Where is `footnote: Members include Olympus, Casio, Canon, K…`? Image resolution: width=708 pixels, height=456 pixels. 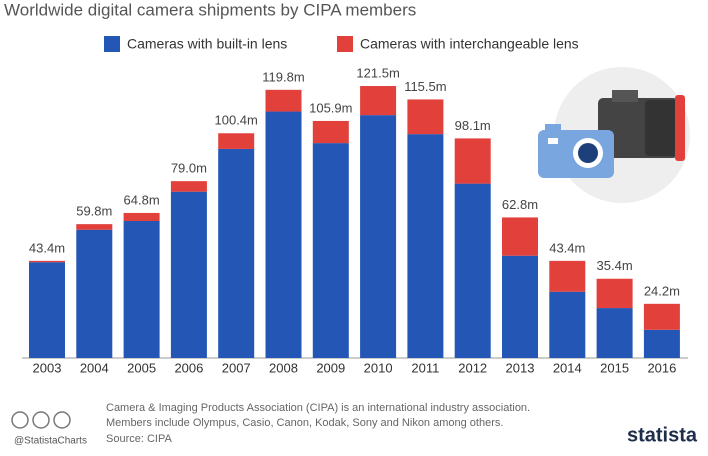 footnote: Members include Olympus, Casio, Canon, K… is located at coordinates (304, 423).